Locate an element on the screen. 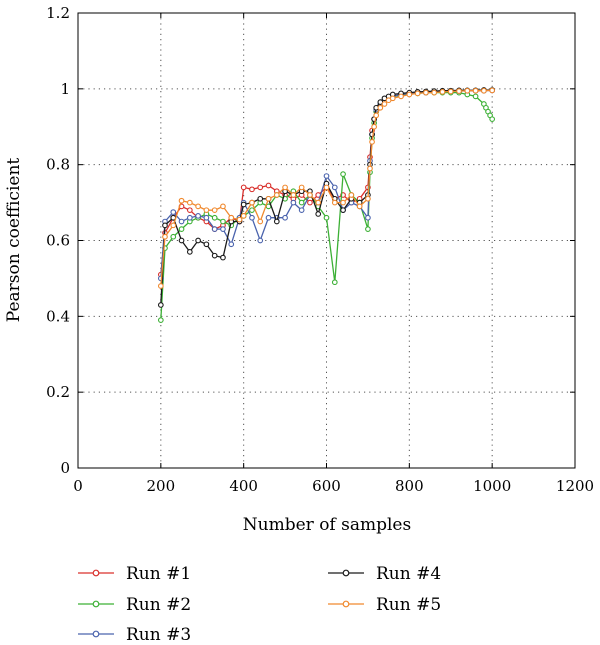  x-axis-title: Number of samples is located at coordinates (327, 525).